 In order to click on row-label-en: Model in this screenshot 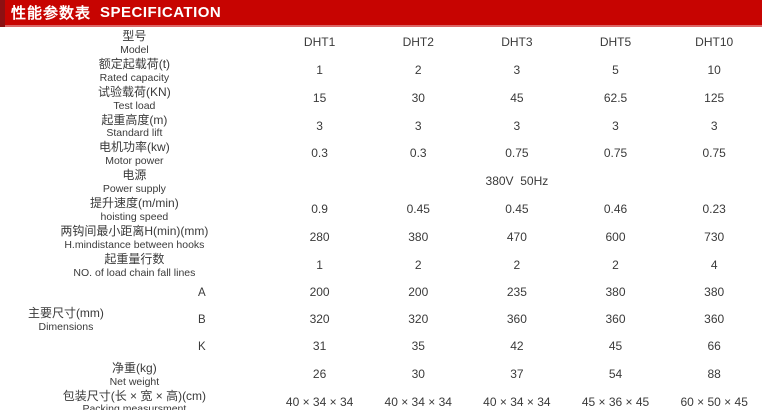, I will do `click(134, 49)`.